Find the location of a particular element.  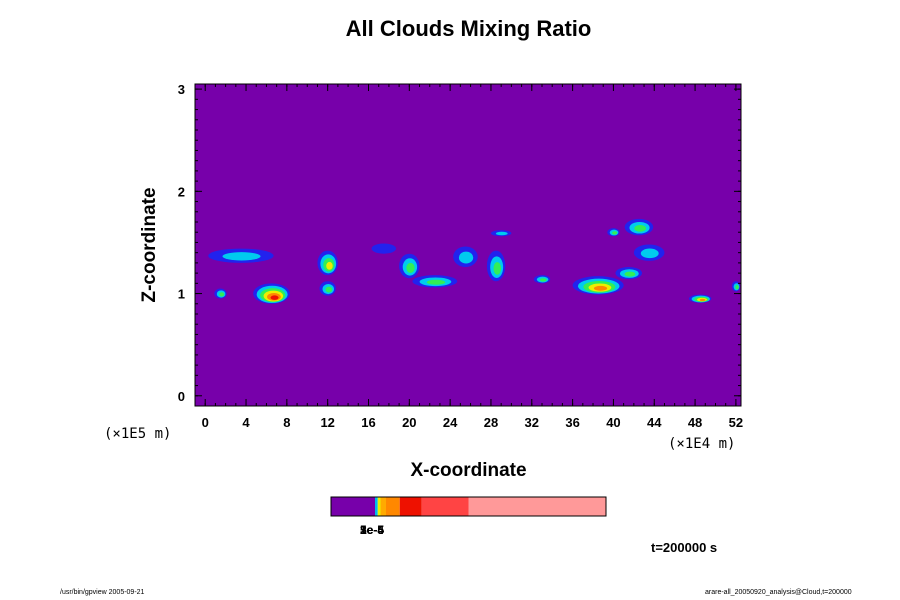

x-tick-label: 24 is located at coordinates (450, 422).